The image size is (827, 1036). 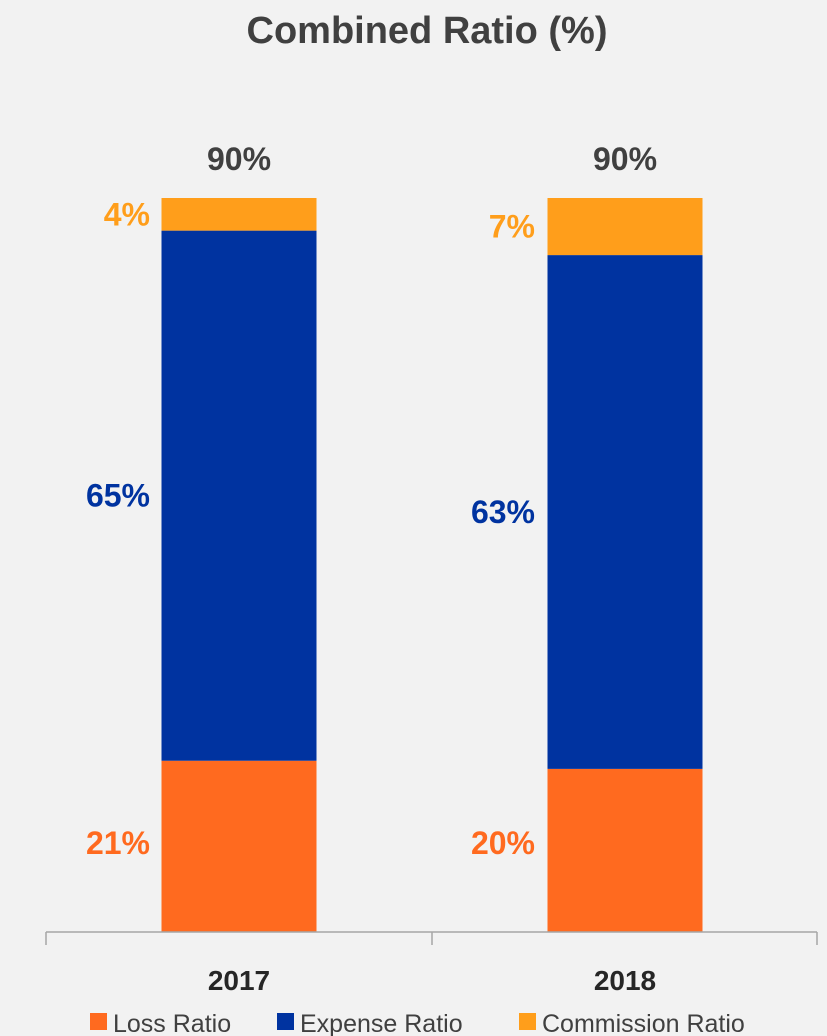 What do you see at coordinates (527, 1021) in the screenshot?
I see `legend-swatch-commission-ratio` at bounding box center [527, 1021].